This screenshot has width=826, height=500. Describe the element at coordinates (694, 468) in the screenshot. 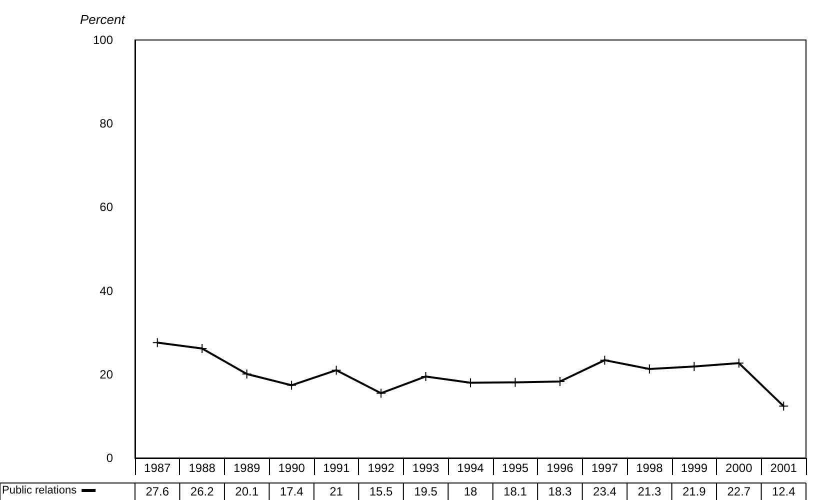

I see `x-tick-label: 1999` at that location.